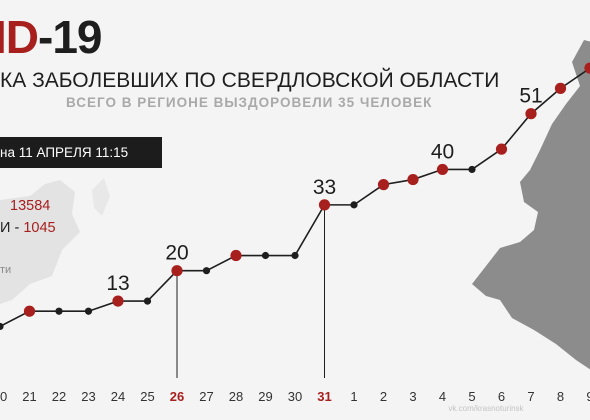 The height and width of the screenshot is (420, 590). What do you see at coordinates (70, 37) in the screenshot?
I see `title-dark-part: -19` at bounding box center [70, 37].